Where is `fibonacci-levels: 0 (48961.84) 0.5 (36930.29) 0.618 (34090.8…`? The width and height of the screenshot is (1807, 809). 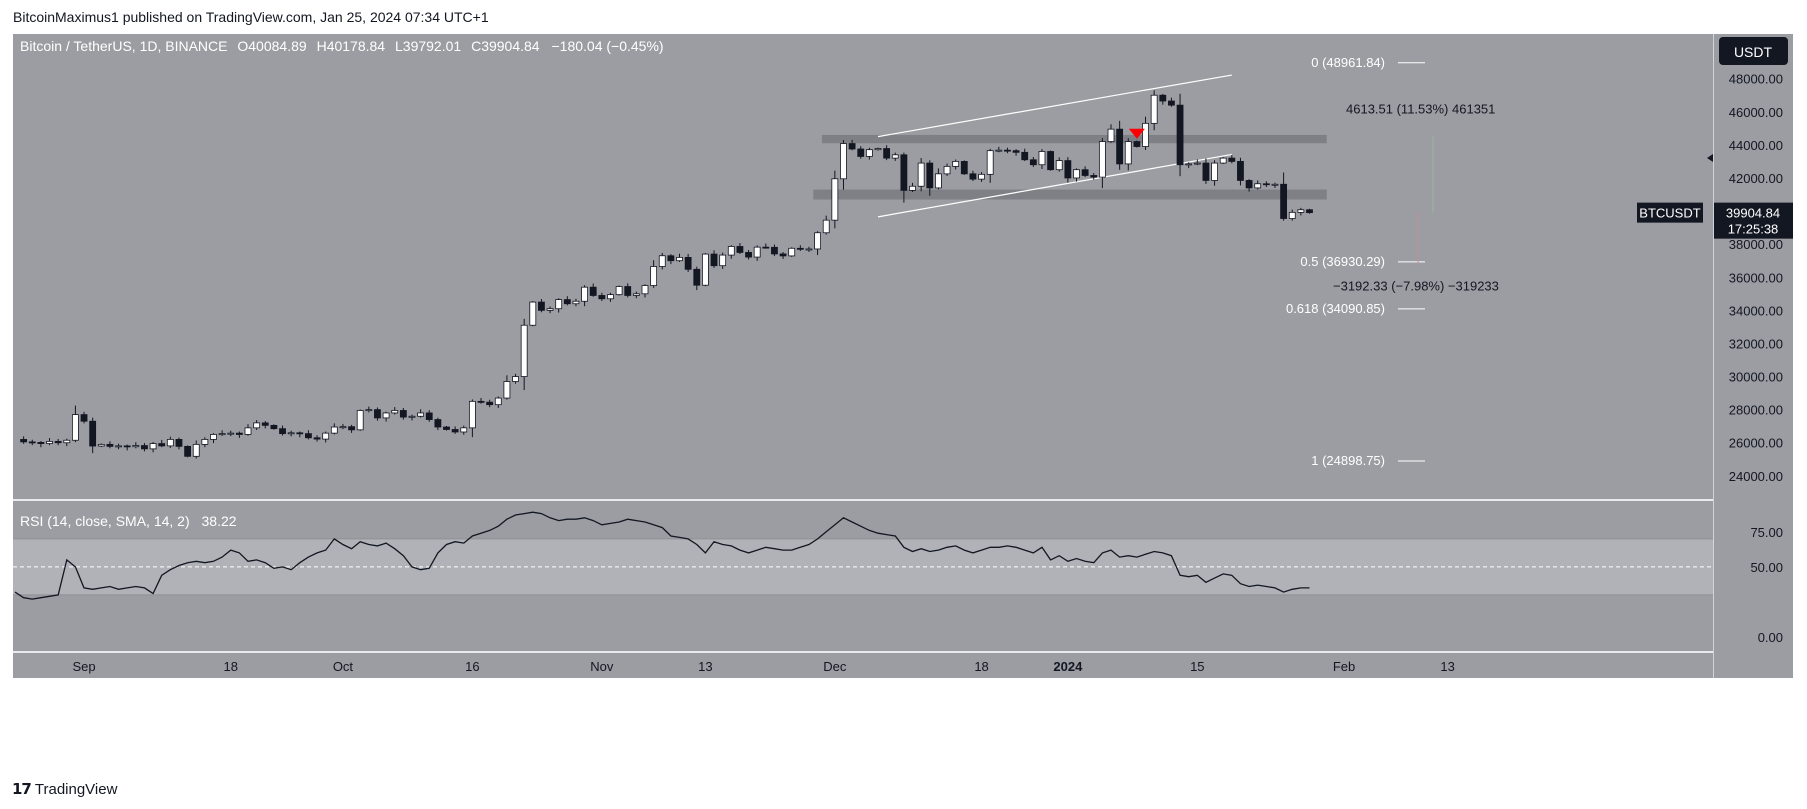 fibonacci-levels: 0 (48961.84) 0.5 (36930.29) 0.618 (34090.8… is located at coordinates (1355, 261).